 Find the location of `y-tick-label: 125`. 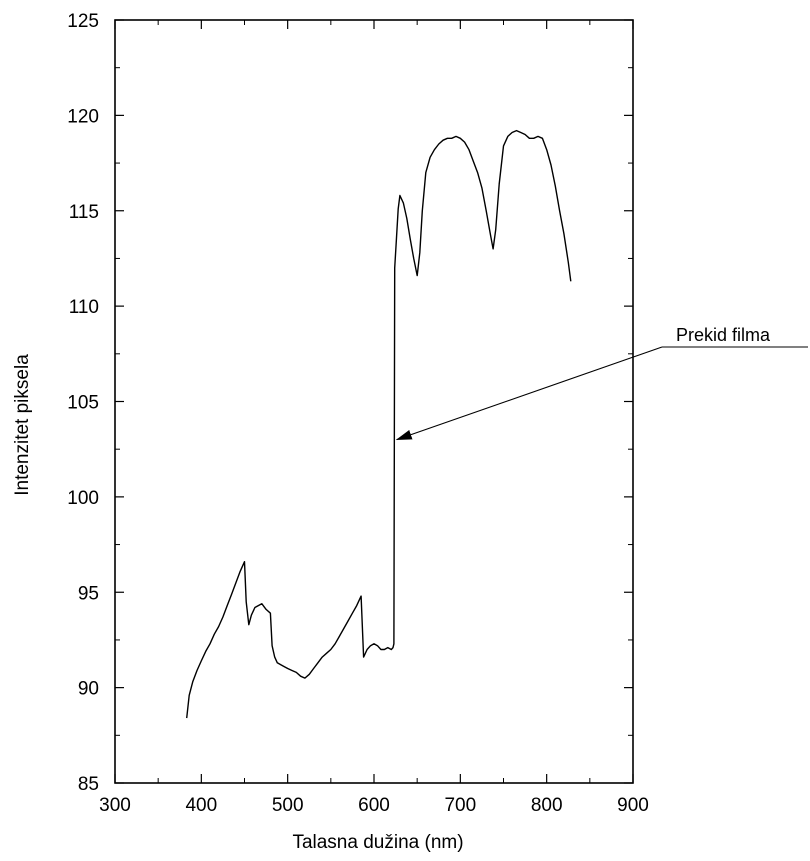

y-tick-label: 125 is located at coordinates (83, 21).